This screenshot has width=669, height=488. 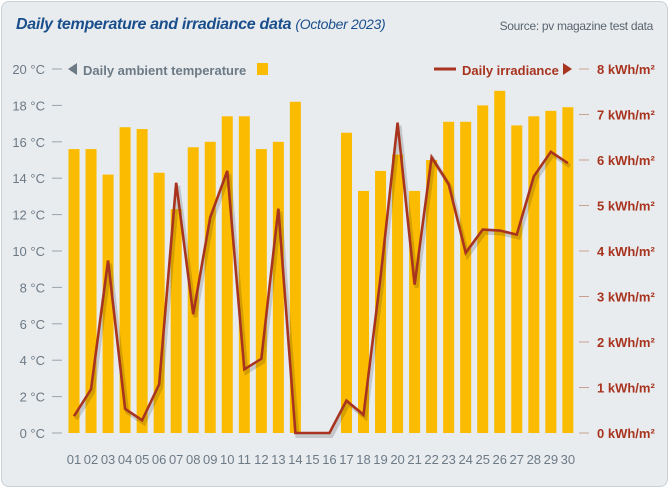 I want to click on x-tick-label: 05, so click(x=142, y=459).